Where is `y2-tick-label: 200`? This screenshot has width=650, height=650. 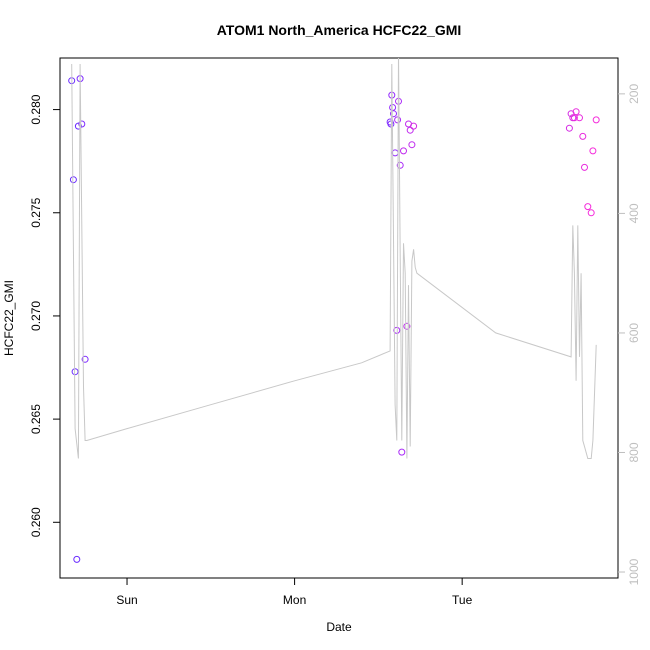 y2-tick-label: 200 is located at coordinates (634, 94).